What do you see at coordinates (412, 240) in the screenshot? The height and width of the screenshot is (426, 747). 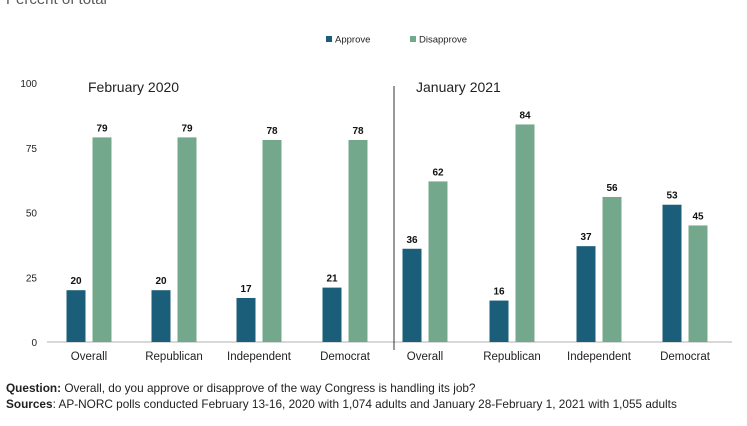 I see `data-label: 36` at bounding box center [412, 240].